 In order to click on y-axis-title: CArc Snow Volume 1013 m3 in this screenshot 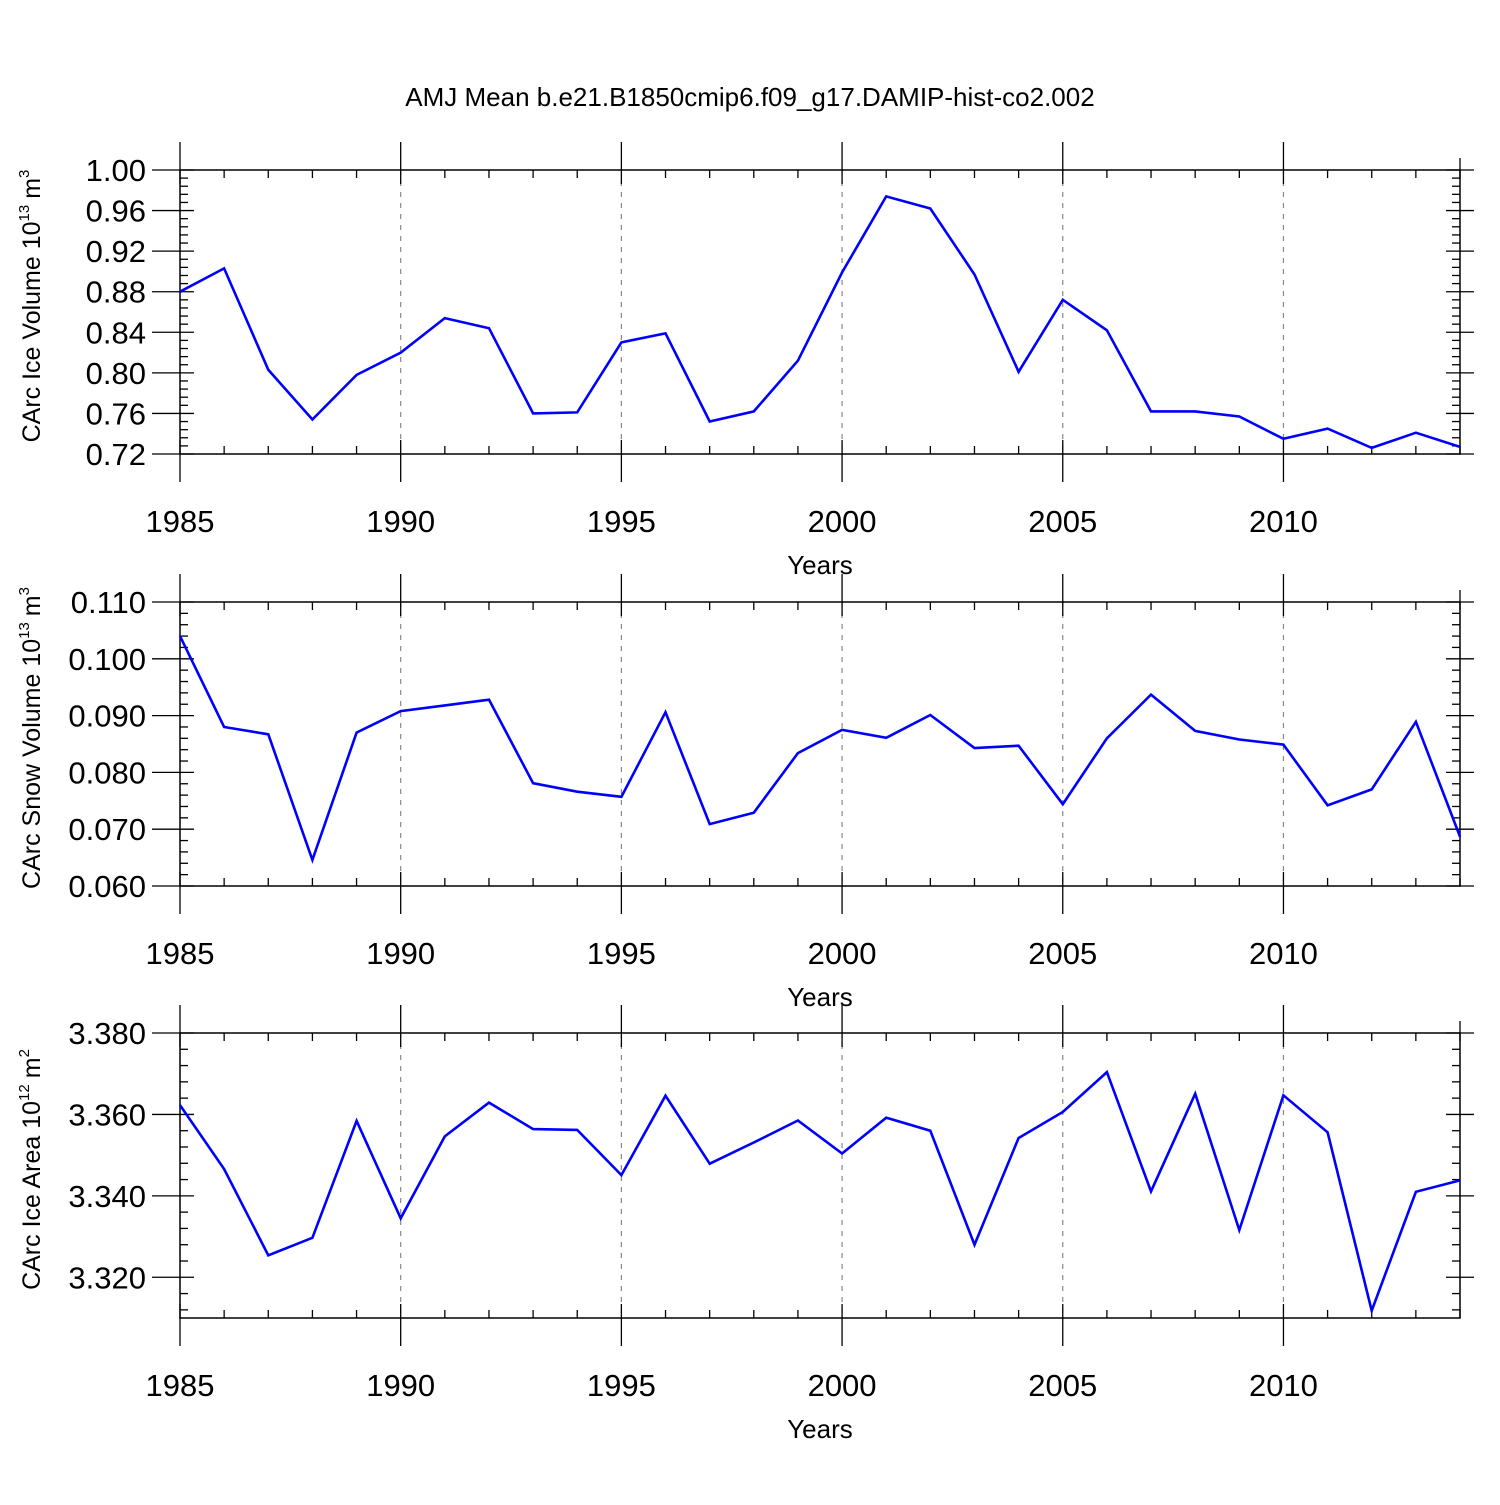, I will do `click(31, 738)`.